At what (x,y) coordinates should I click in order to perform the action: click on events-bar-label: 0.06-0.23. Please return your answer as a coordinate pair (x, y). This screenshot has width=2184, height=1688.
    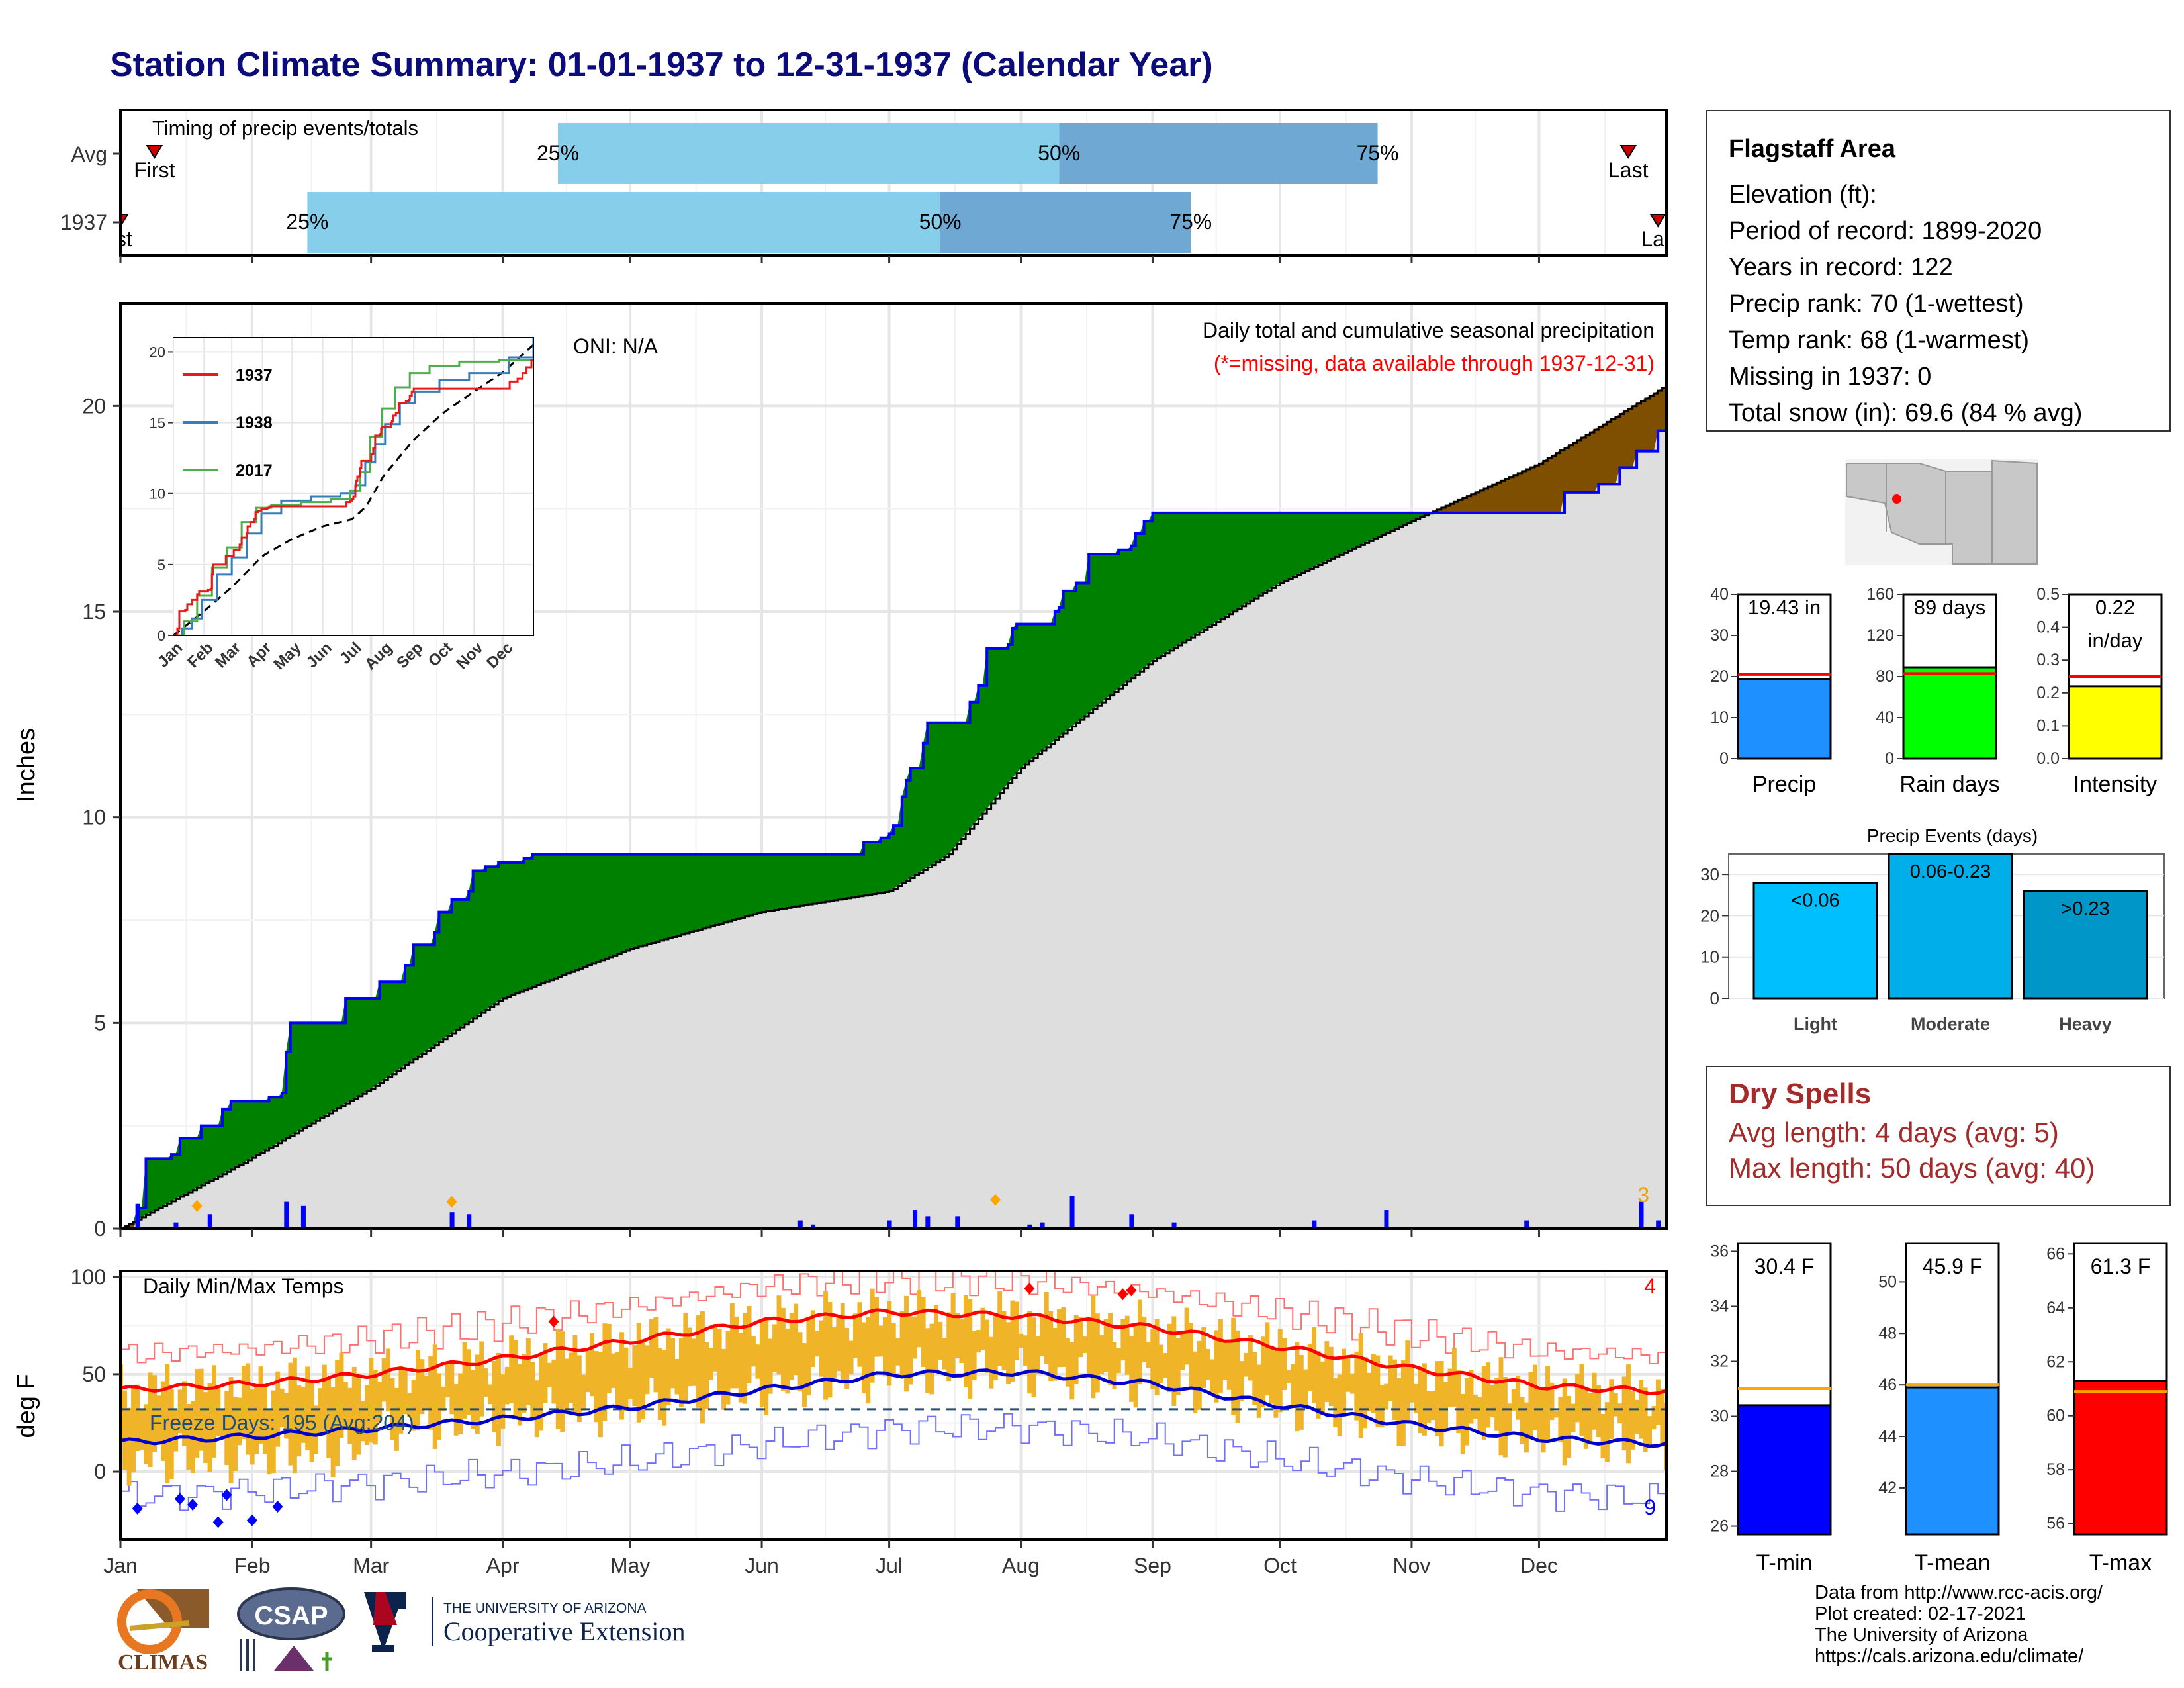
    Looking at the image, I should click on (1951, 871).